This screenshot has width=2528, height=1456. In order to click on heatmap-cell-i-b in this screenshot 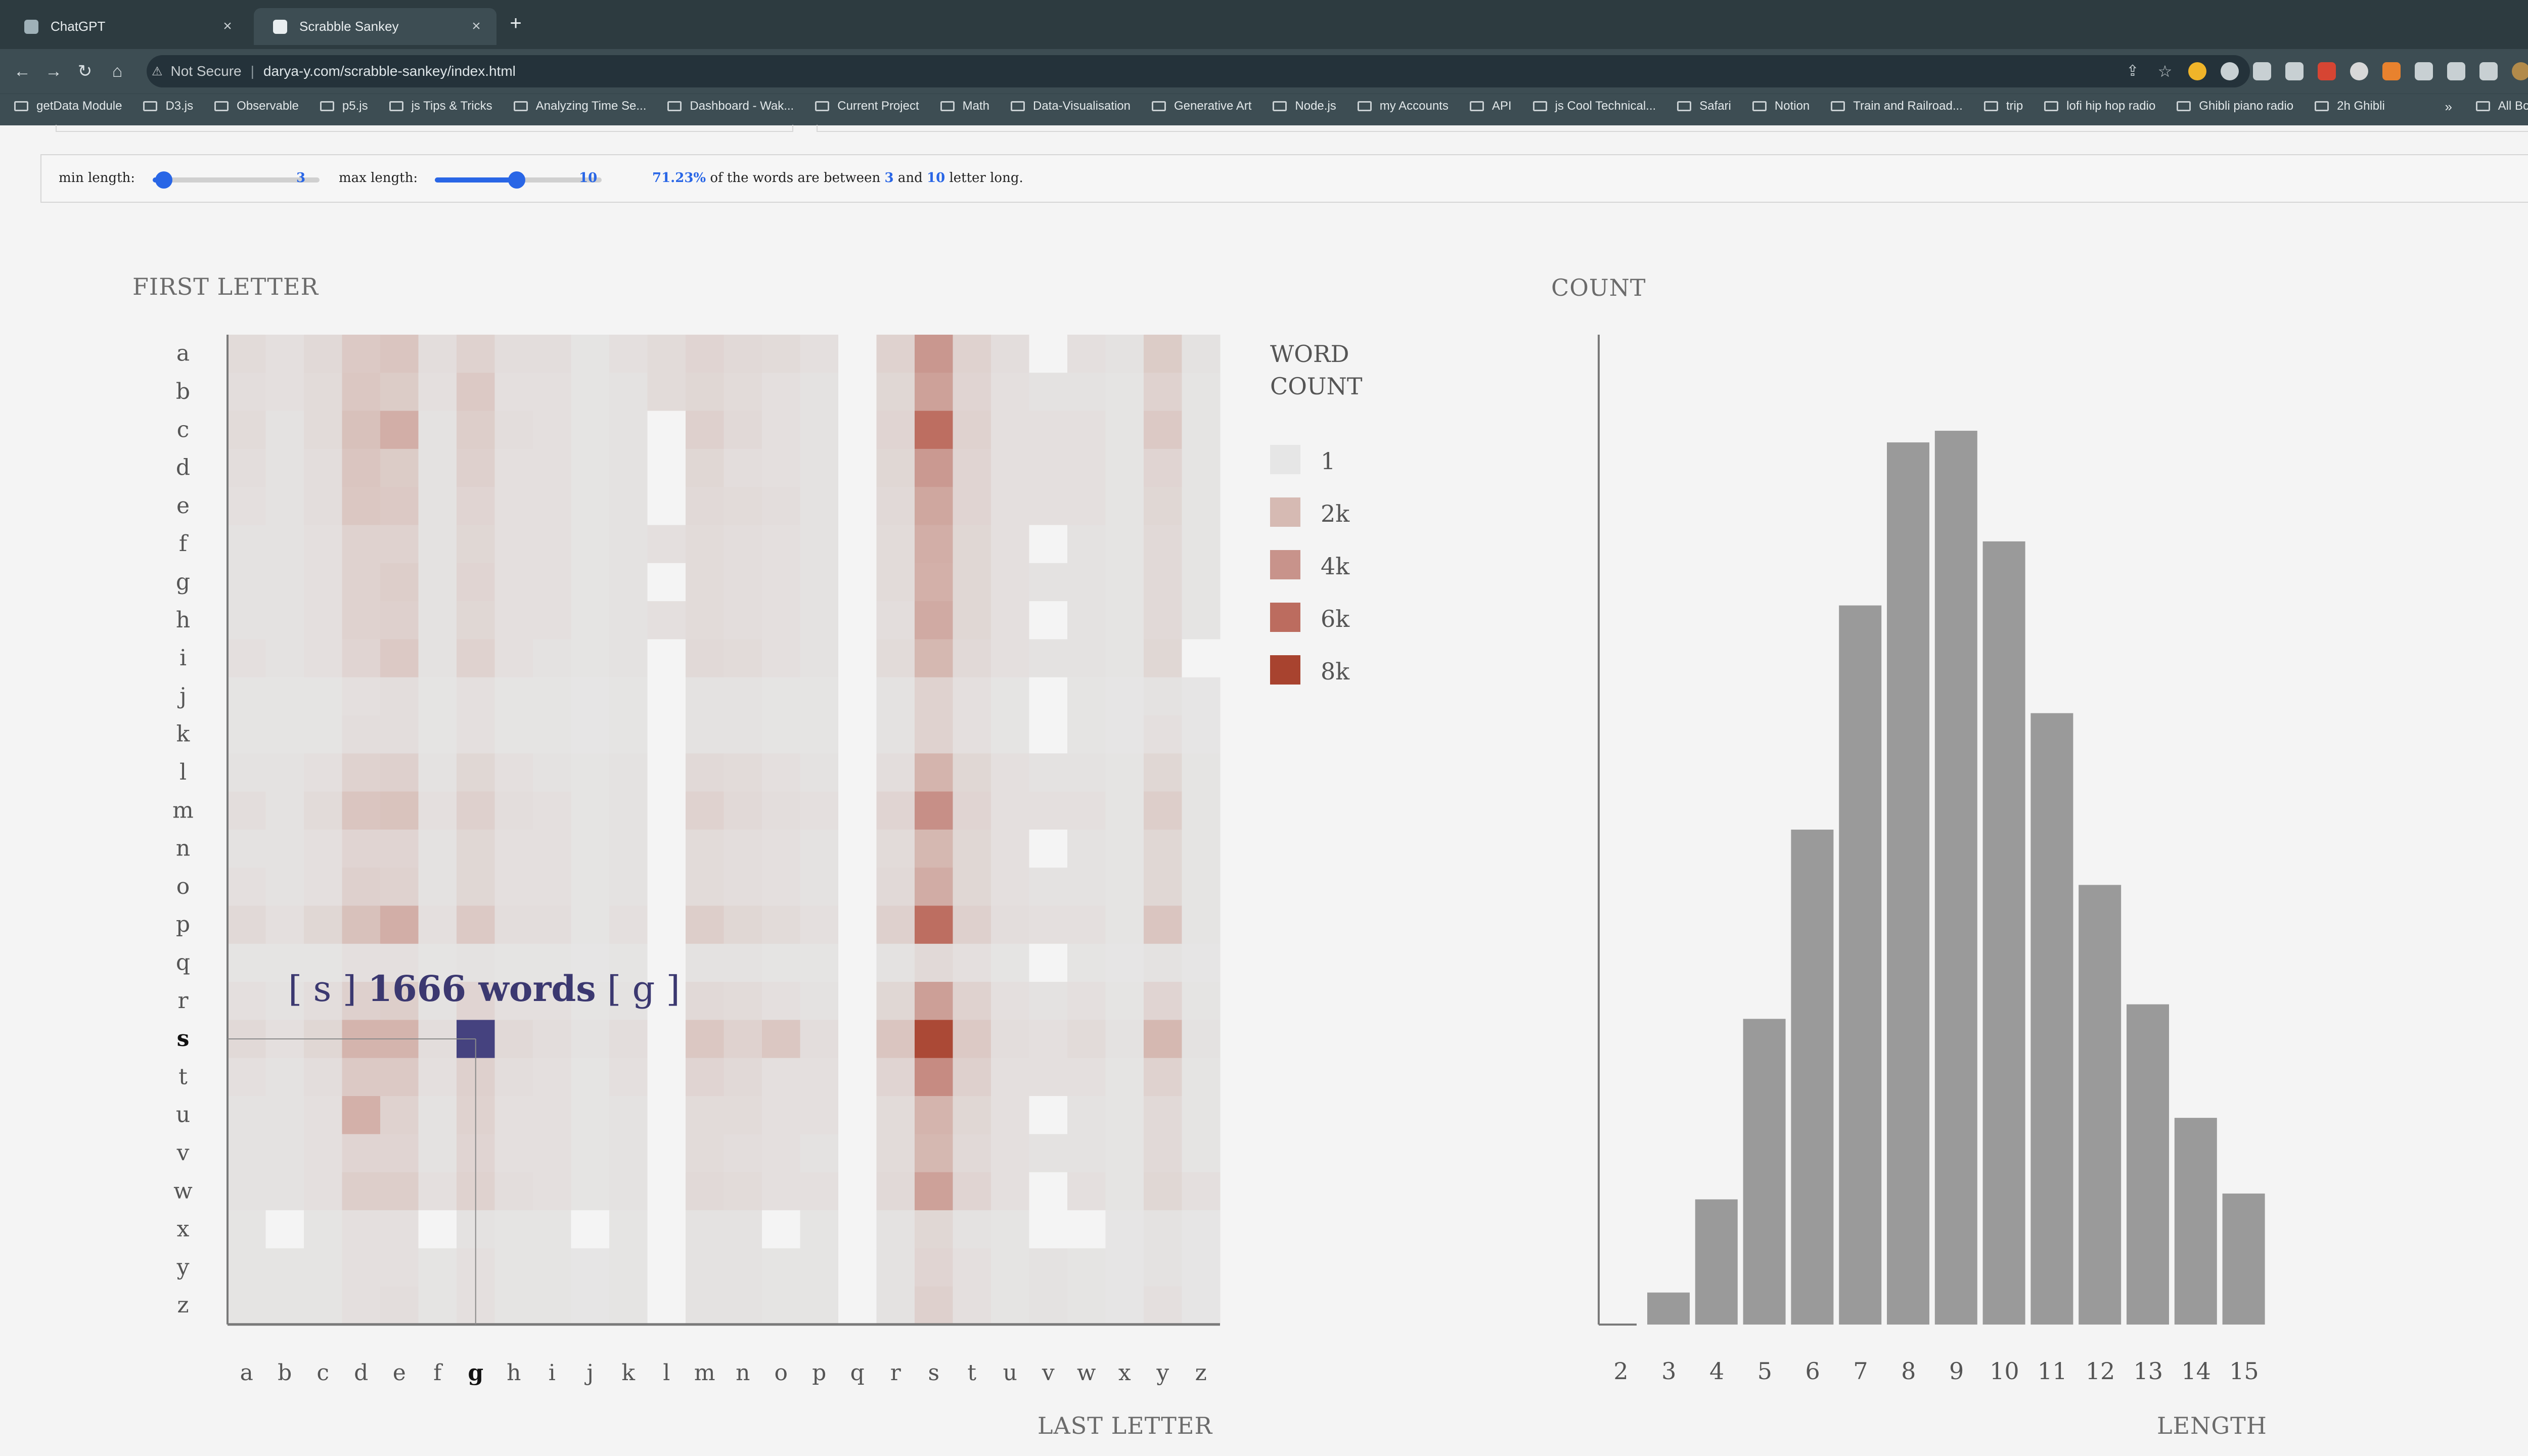, I will do `click(284, 658)`.